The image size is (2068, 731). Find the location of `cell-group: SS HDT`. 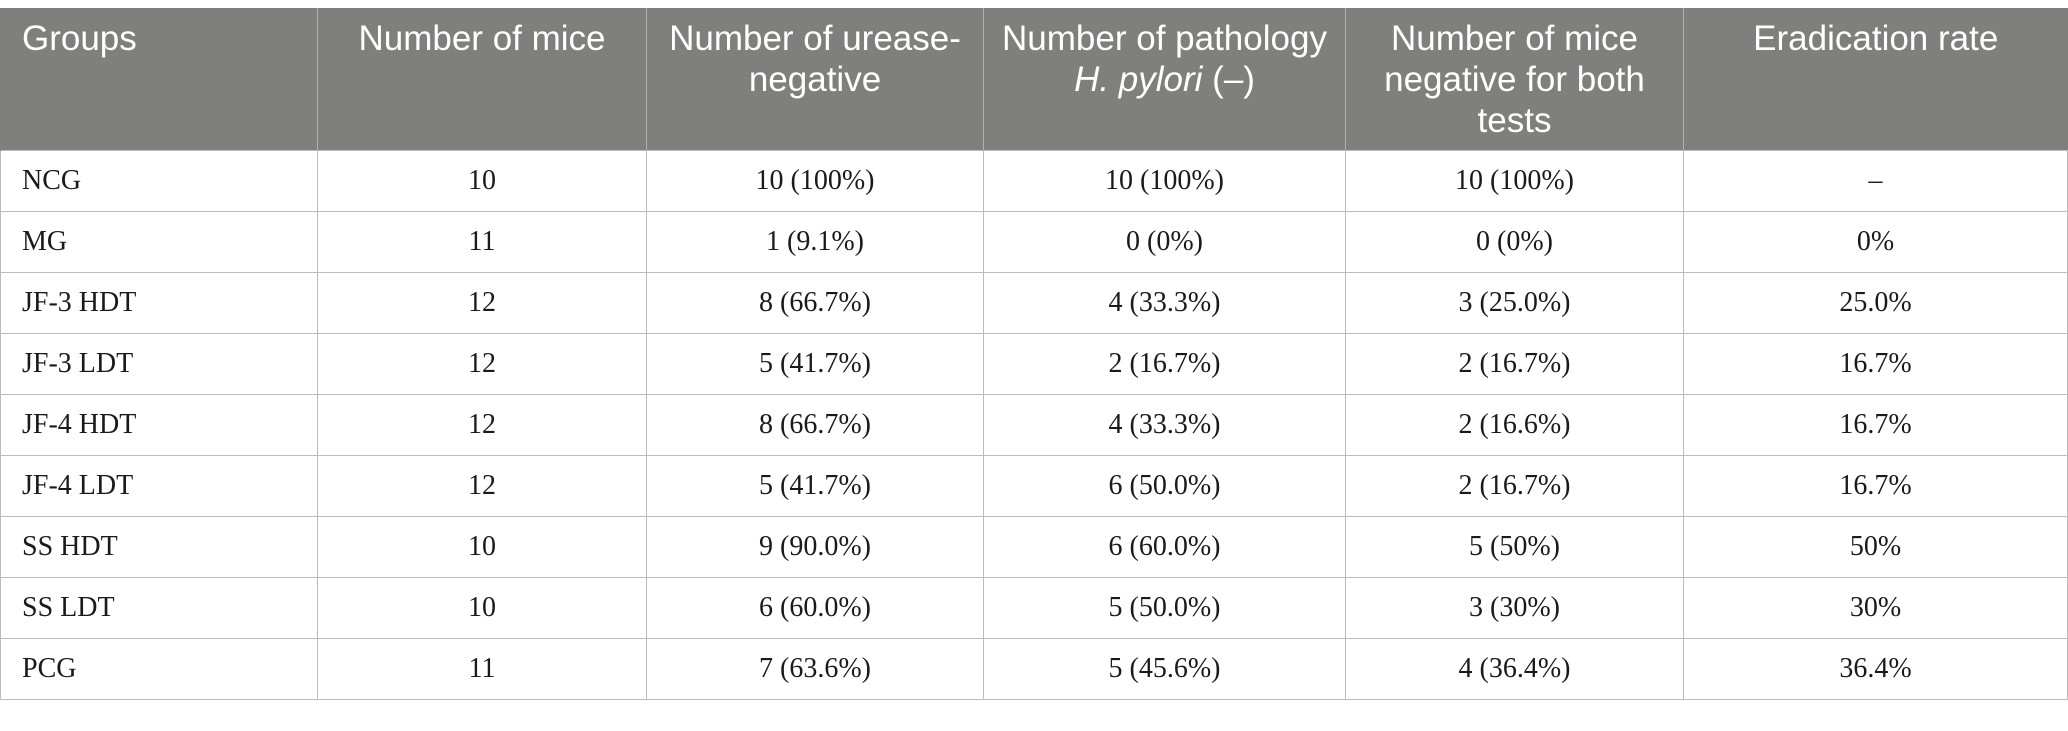

cell-group: SS HDT is located at coordinates (159, 546).